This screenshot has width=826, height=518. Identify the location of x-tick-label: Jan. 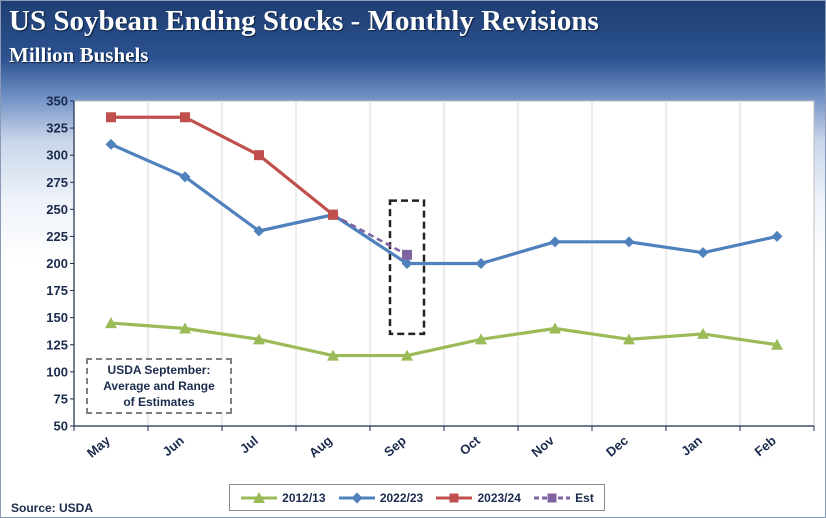
(691, 446).